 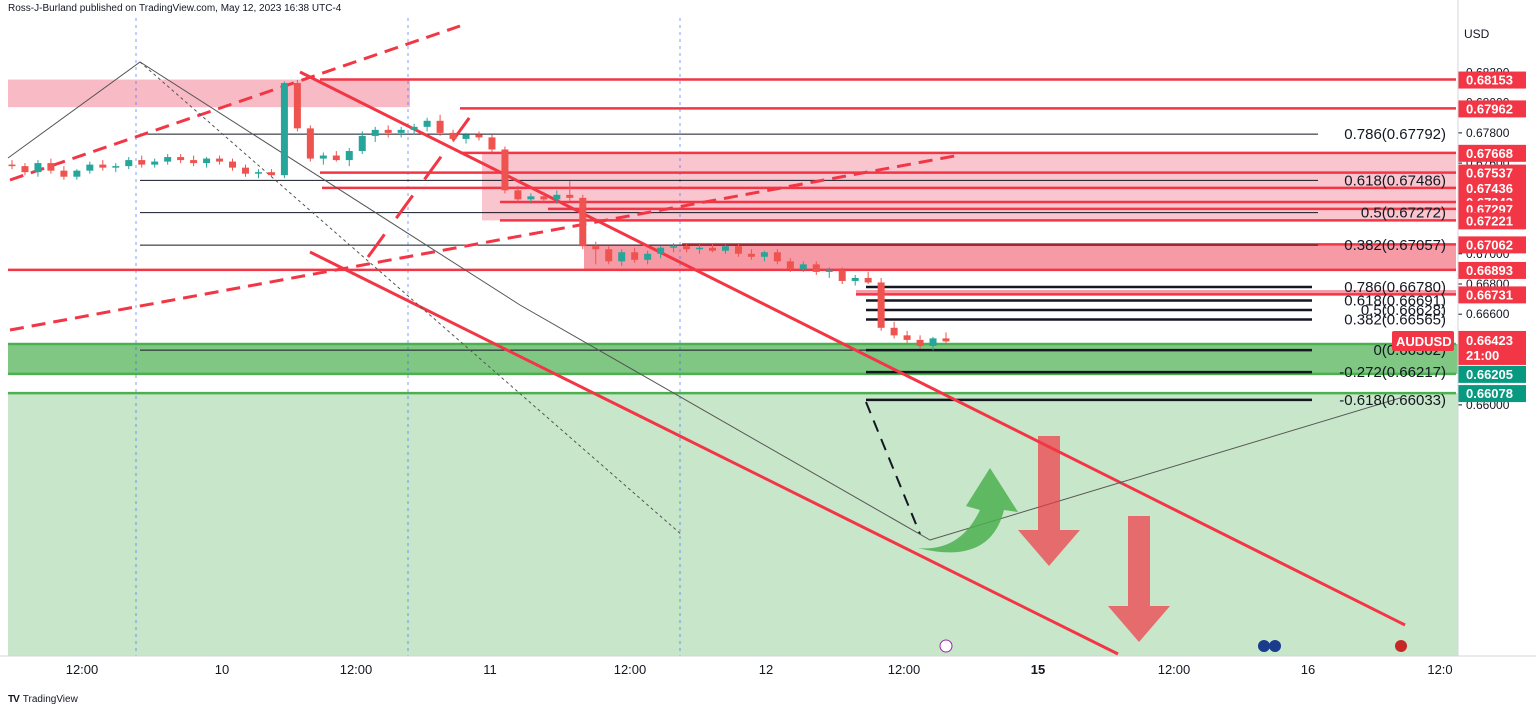 I want to click on x-tick-label: 12:0, so click(x=1439, y=669).